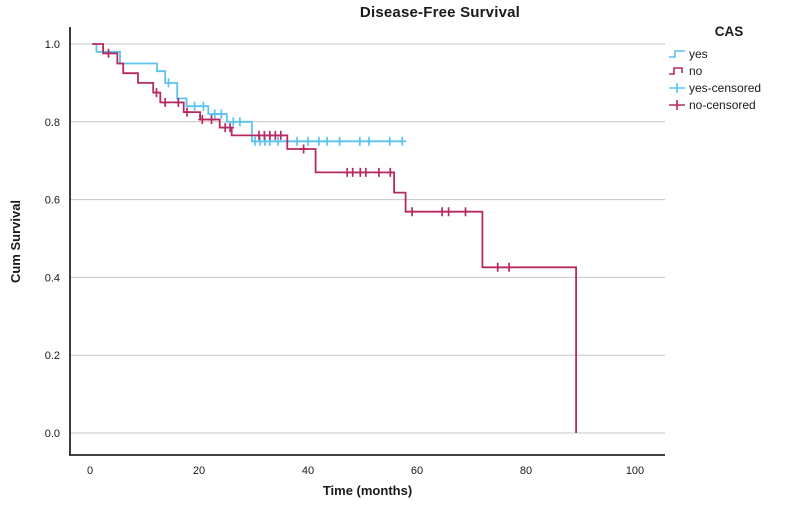 The width and height of the screenshot is (792, 510). What do you see at coordinates (52, 278) in the screenshot?
I see `y-tick-0.4: 0.4` at bounding box center [52, 278].